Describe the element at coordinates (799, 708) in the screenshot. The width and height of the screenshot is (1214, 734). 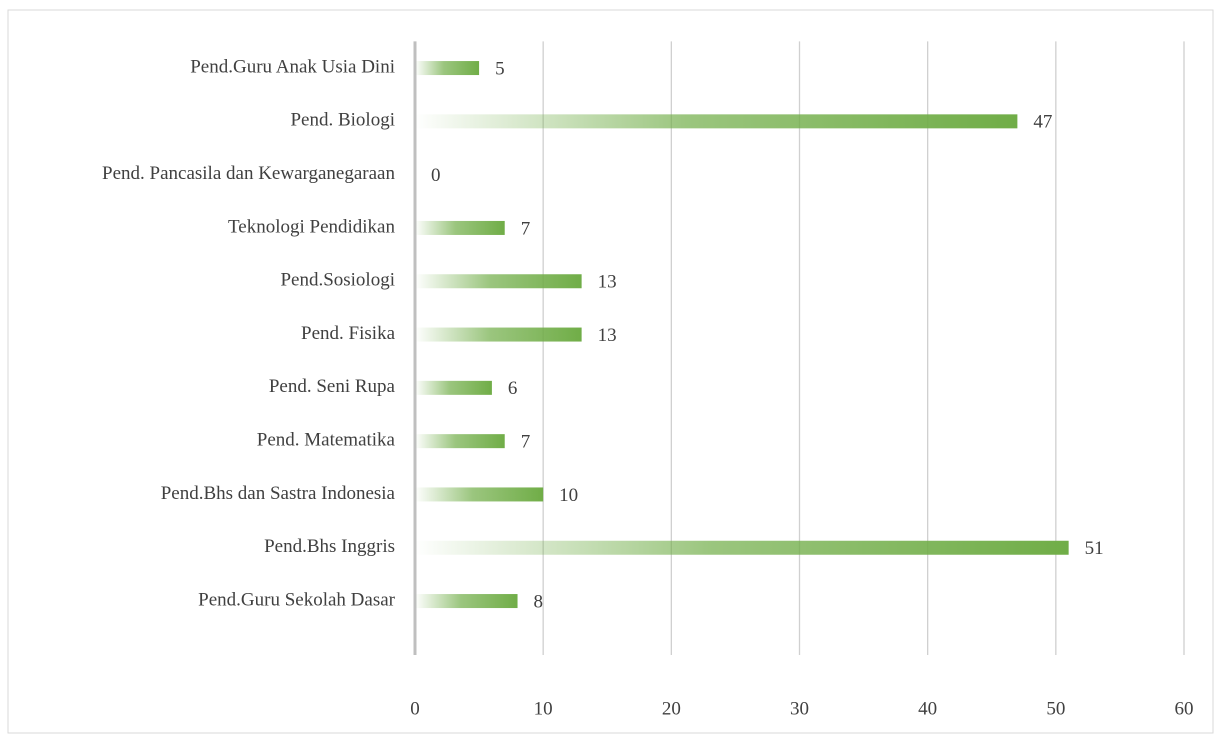
I see `x-tick-label: 30` at that location.